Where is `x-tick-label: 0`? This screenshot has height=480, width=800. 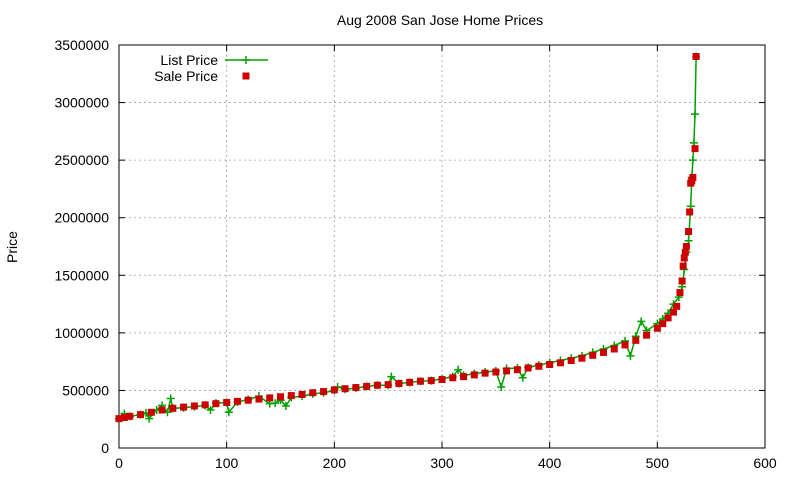 x-tick-label: 0 is located at coordinates (119, 463).